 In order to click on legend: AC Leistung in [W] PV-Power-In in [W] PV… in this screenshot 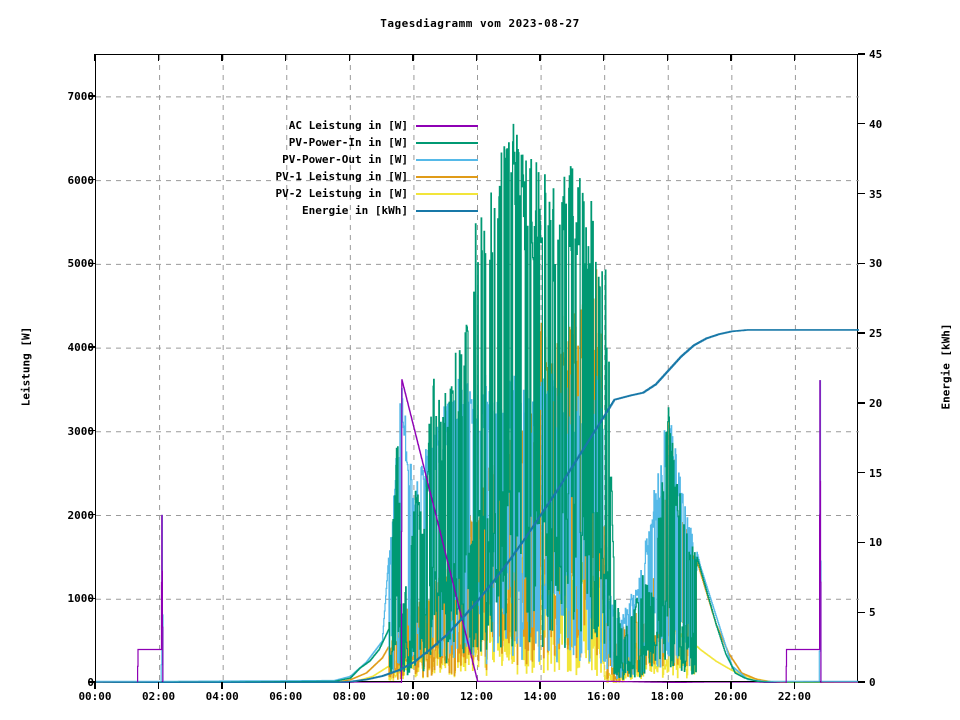, I will do `click(338, 167)`.